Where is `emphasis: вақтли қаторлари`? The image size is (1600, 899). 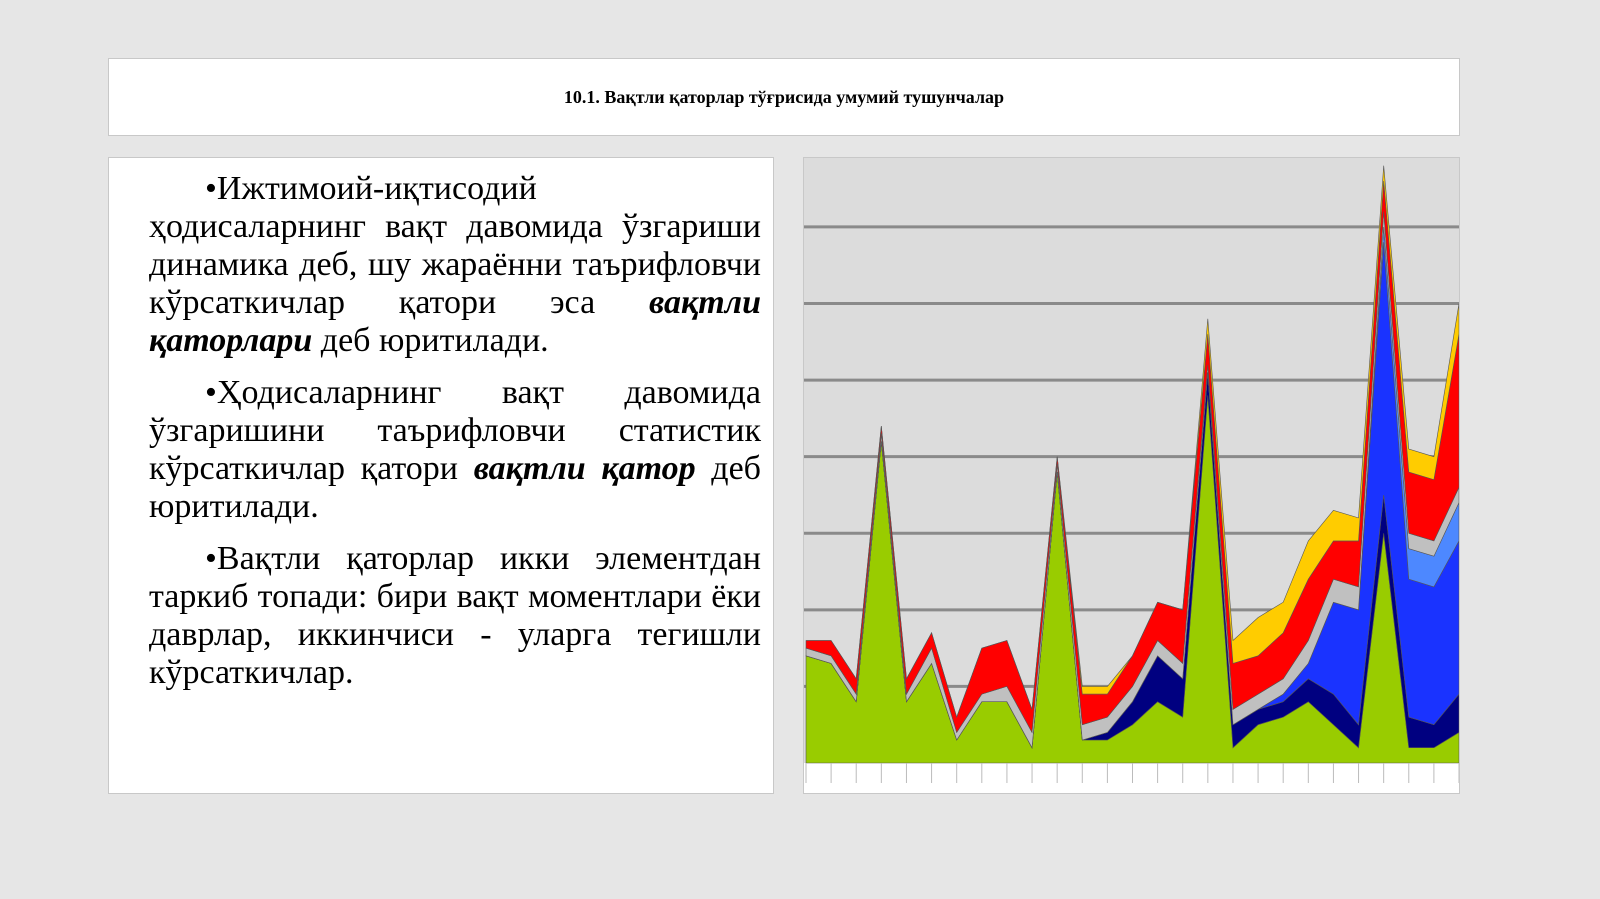 emphasis: вақтли қаторлари is located at coordinates (455, 321).